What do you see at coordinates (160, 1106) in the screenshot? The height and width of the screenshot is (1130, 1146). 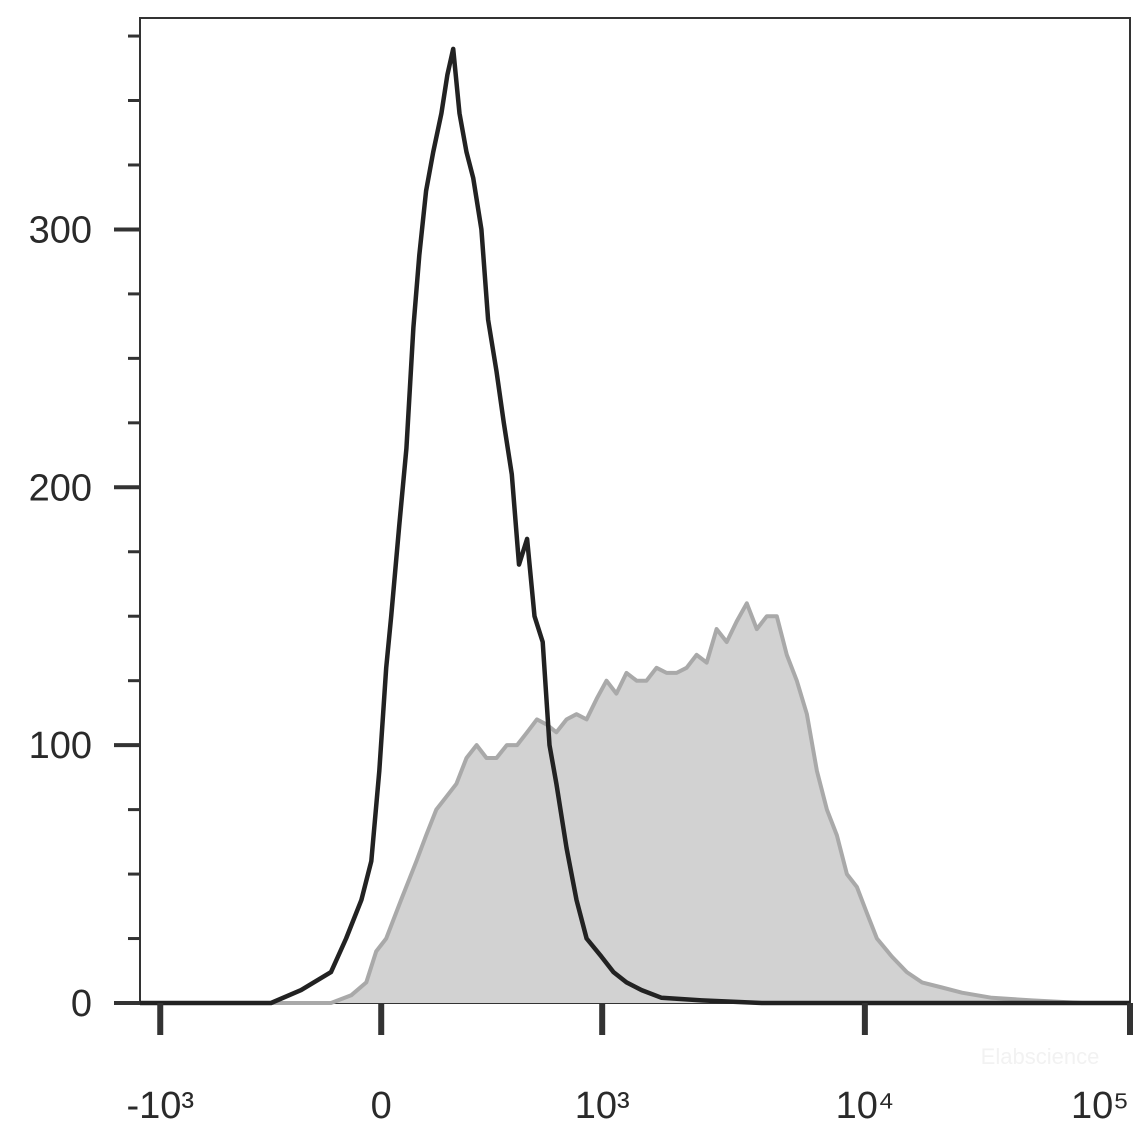 I see `x-tick-label: -10³` at bounding box center [160, 1106].